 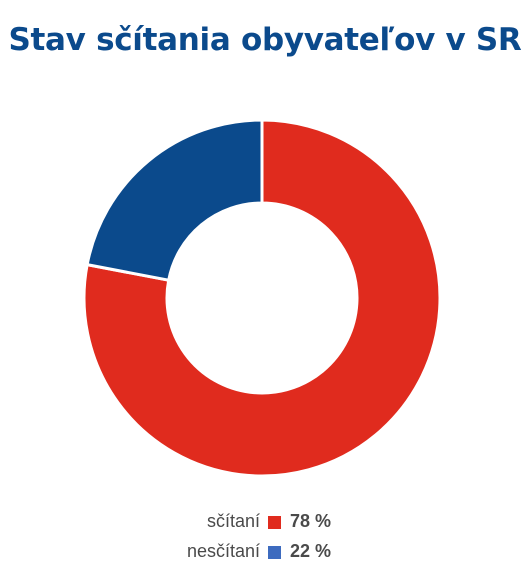 I want to click on legend-item-nescitani: nesčítaní 22 %, so click(x=265, y=551).